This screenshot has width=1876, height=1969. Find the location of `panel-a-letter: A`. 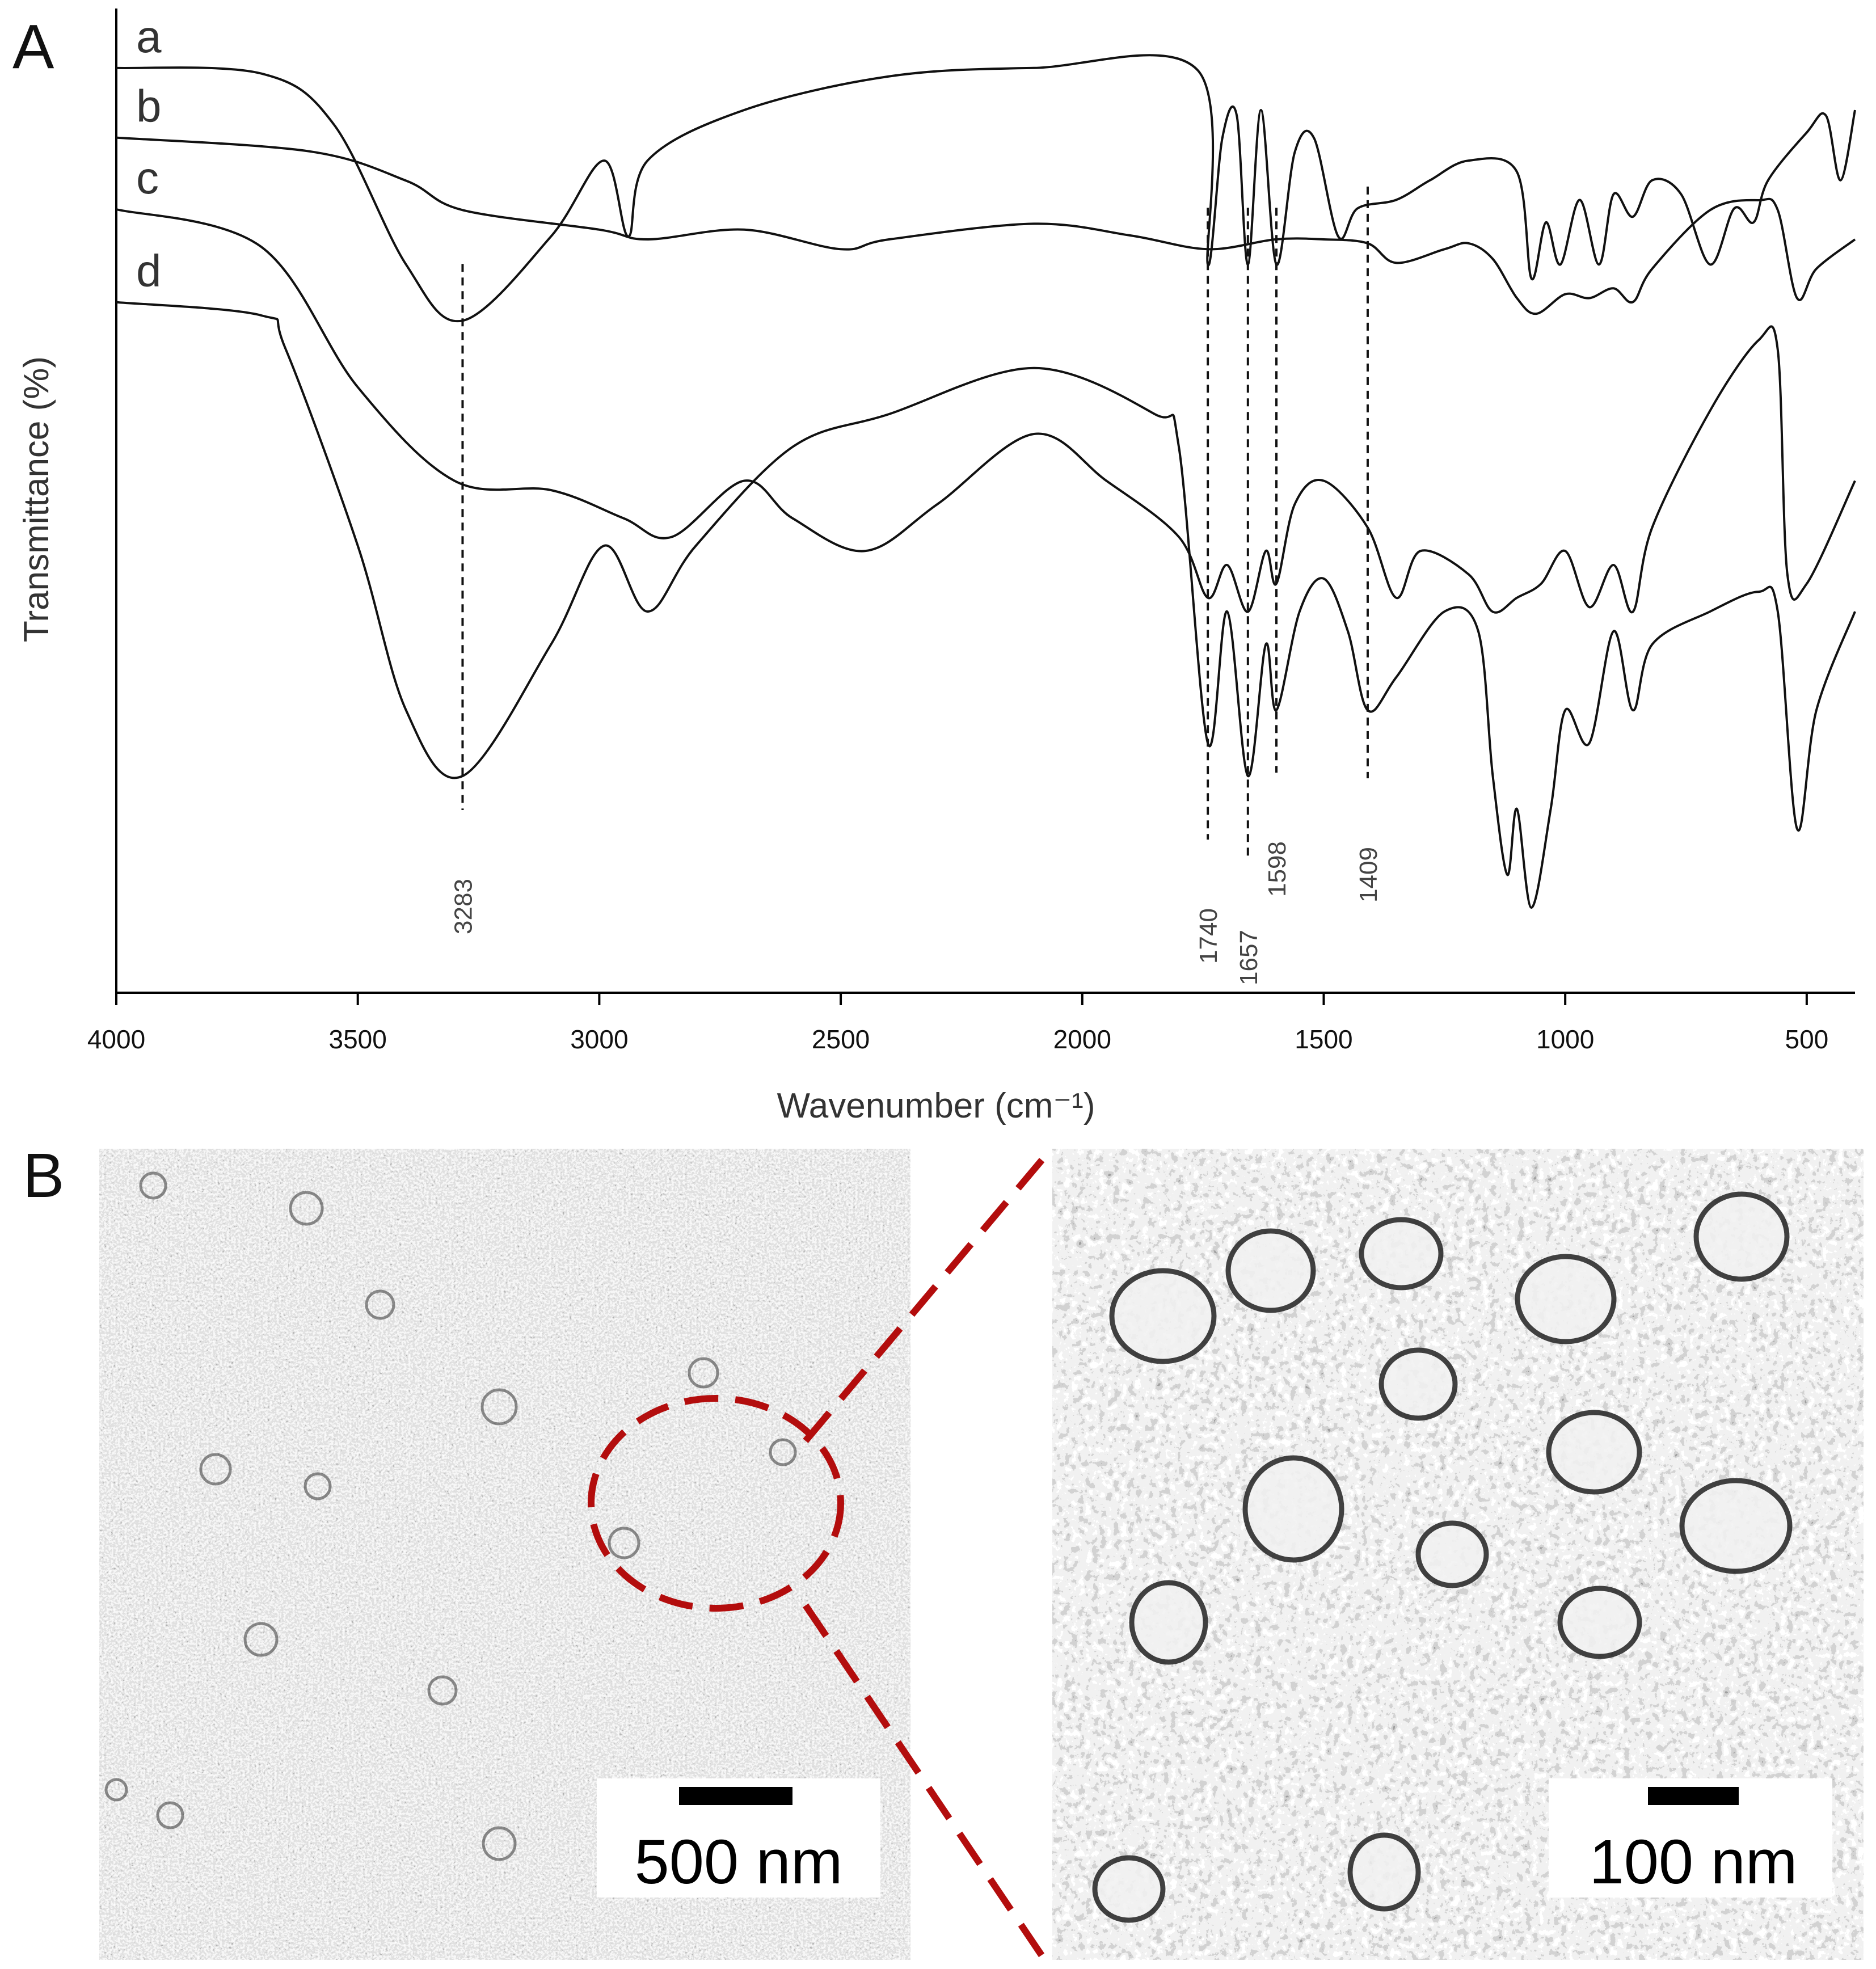

panel-a-letter: A is located at coordinates (33, 47).